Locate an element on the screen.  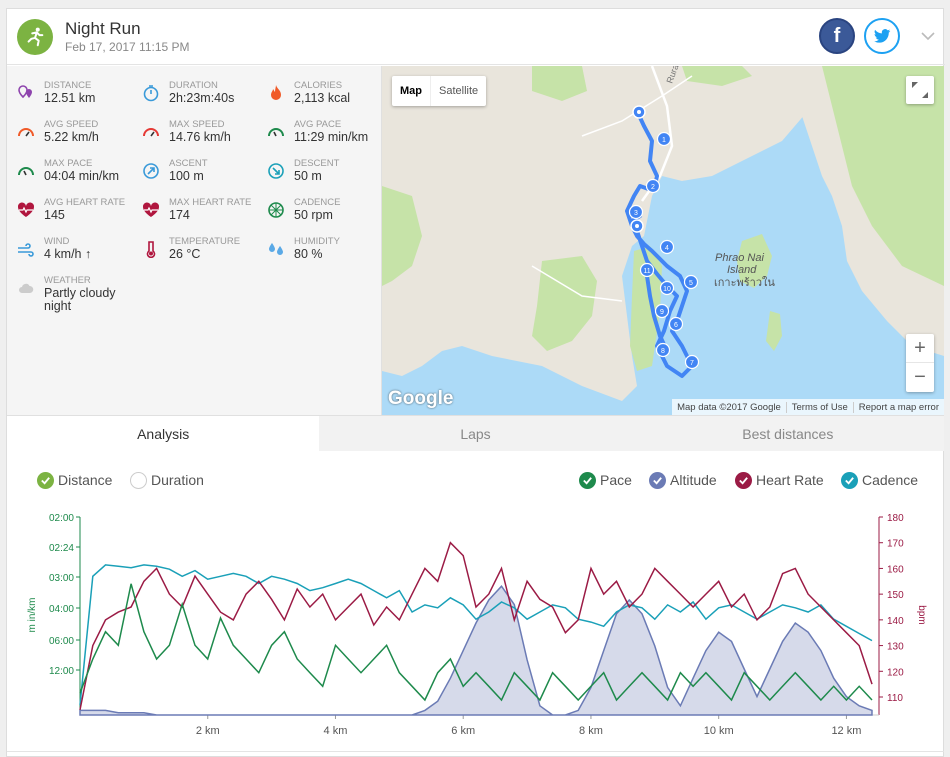
facebook-icon: f is located at coordinates (837, 35).